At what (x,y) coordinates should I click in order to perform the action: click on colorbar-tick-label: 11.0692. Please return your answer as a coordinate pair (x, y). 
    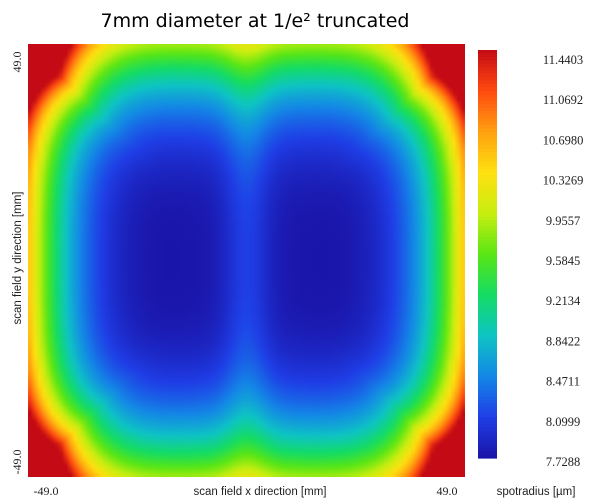
    Looking at the image, I should click on (563, 100).